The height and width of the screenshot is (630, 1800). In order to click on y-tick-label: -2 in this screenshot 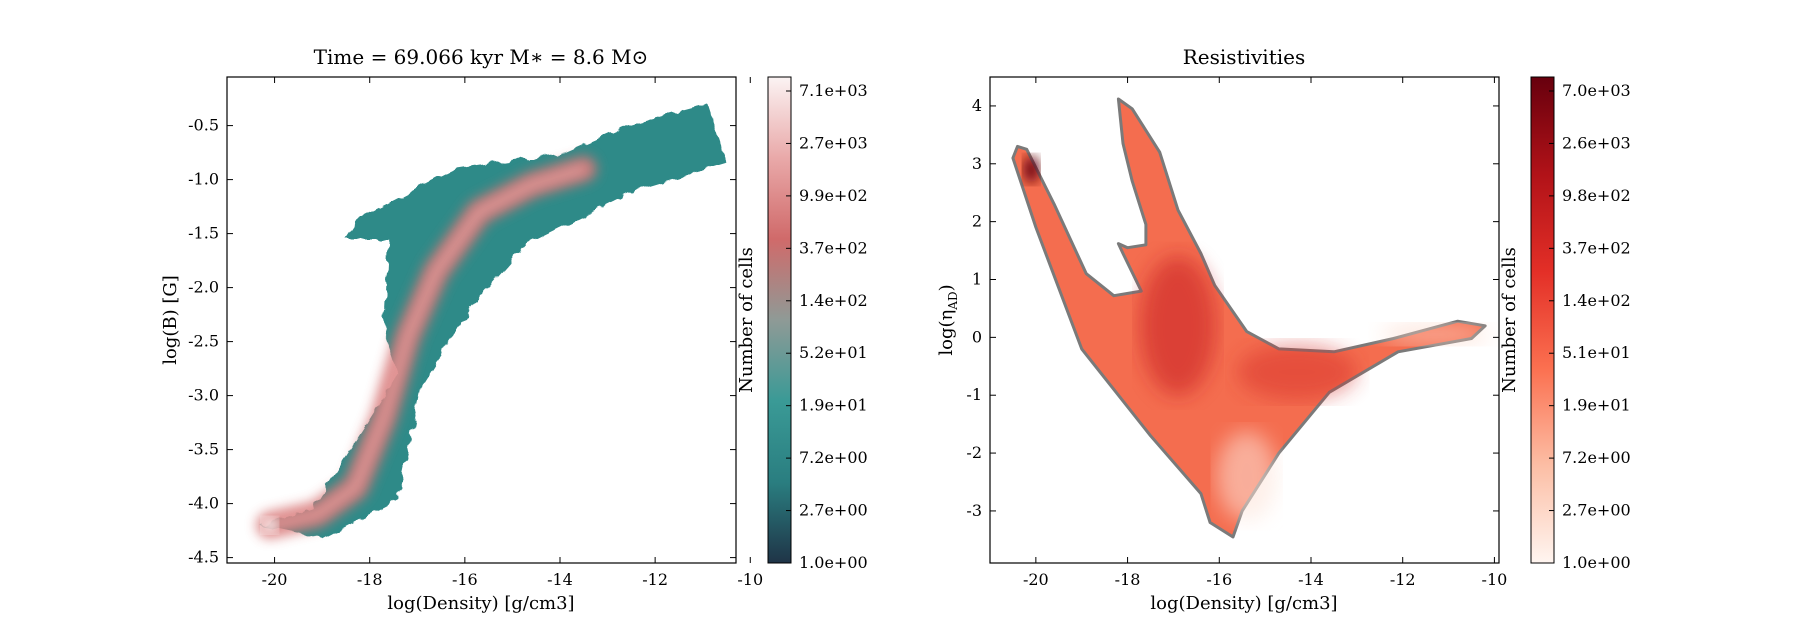, I will do `click(974, 452)`.